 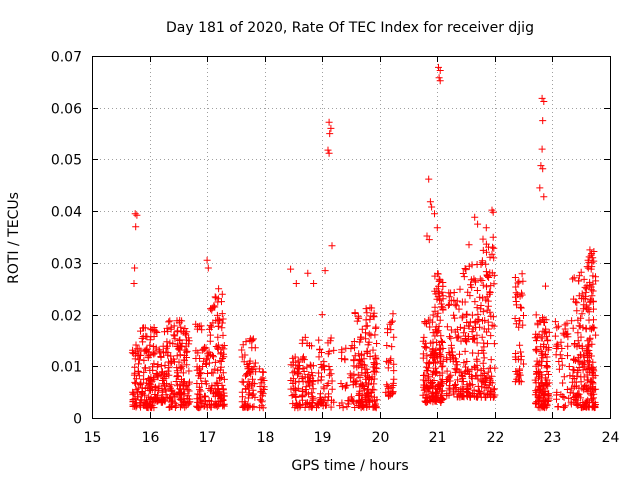 I want to click on x-axis-label: GPS time / hours, so click(x=349, y=466).